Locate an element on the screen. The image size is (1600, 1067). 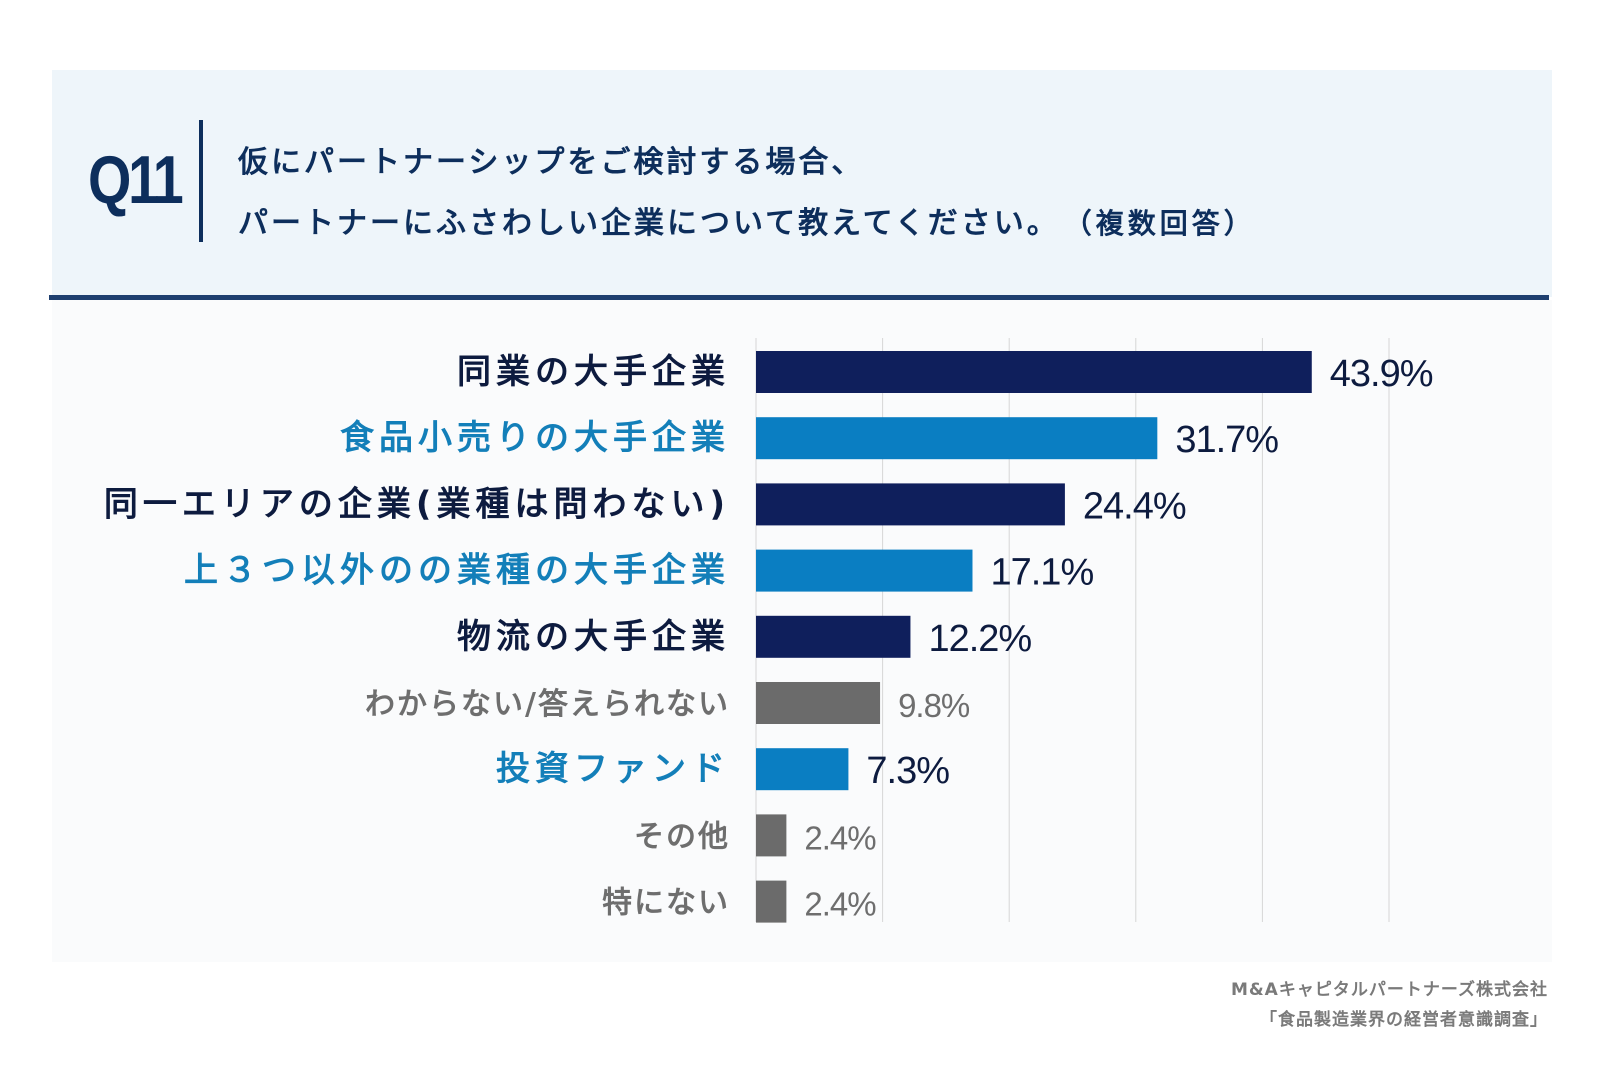
category-label: その他 is located at coordinates (682, 836).